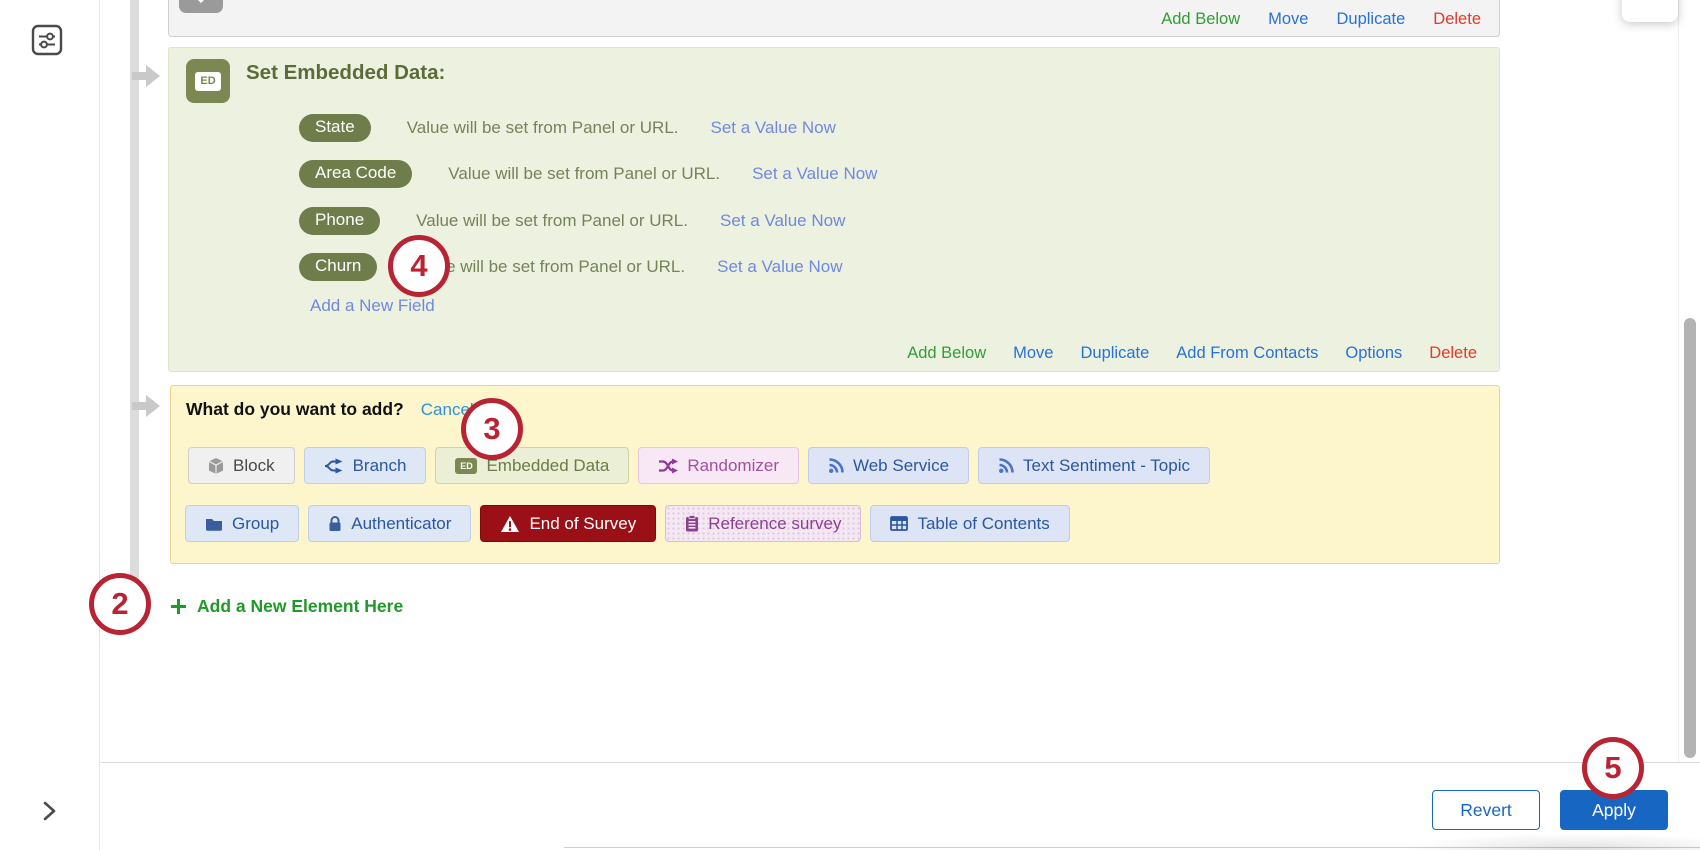 Image resolution: width=1700 pixels, height=850 pixels. Describe the element at coordinates (379, 465) in the screenshot. I see `option-label: Branch` at that location.